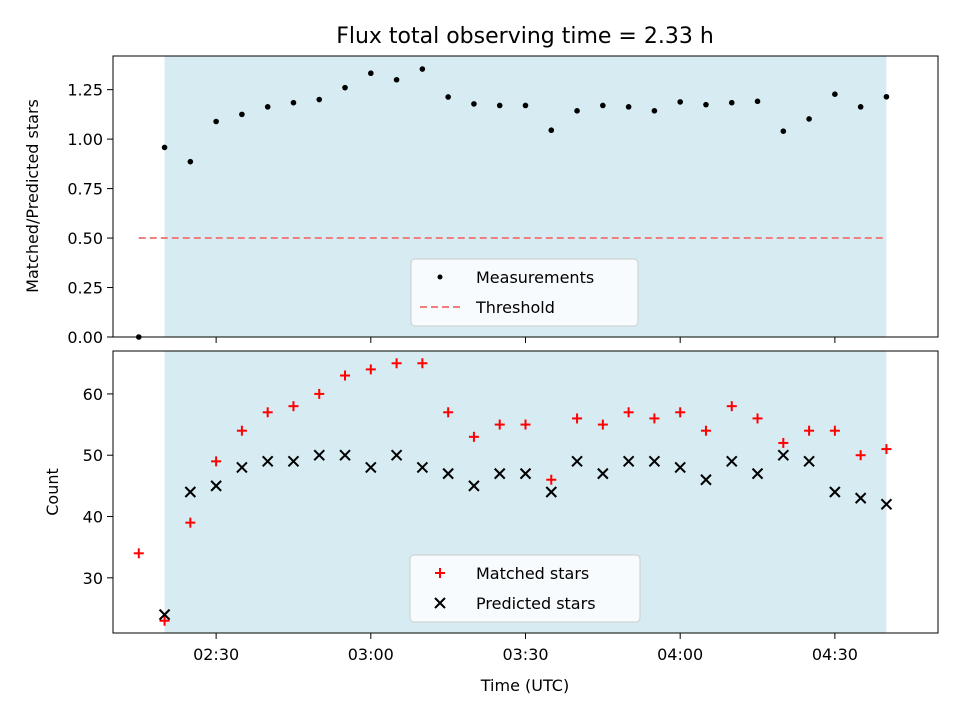 The width and height of the screenshot is (960, 720). I want to click on bottom-y-tick-label: 50, so click(93, 455).